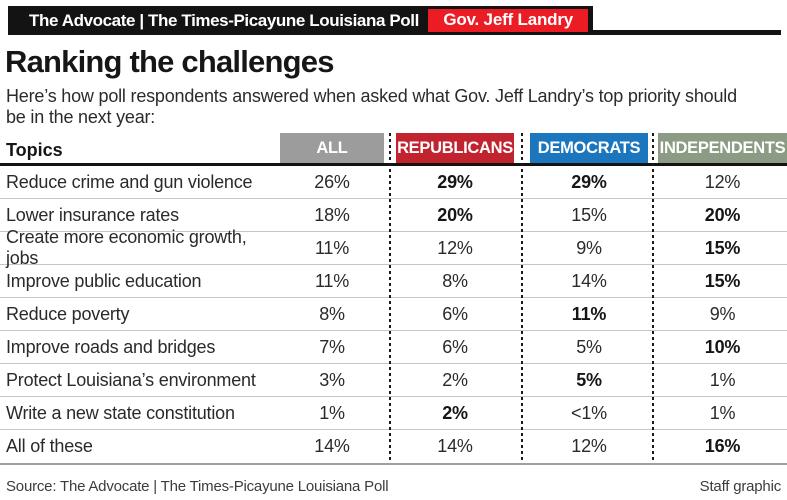  Describe the element at coordinates (455, 446) in the screenshot. I see `value-cell-republicans: 14%` at that location.